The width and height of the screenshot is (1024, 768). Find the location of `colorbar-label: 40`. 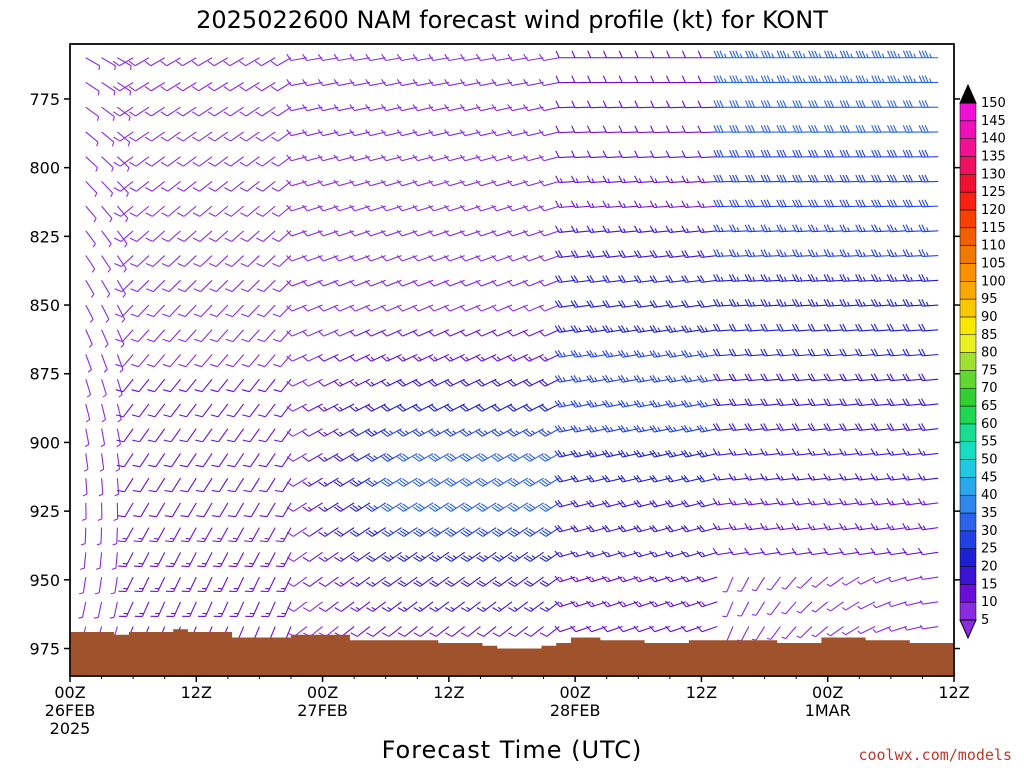

colorbar-label: 40 is located at coordinates (989, 495).